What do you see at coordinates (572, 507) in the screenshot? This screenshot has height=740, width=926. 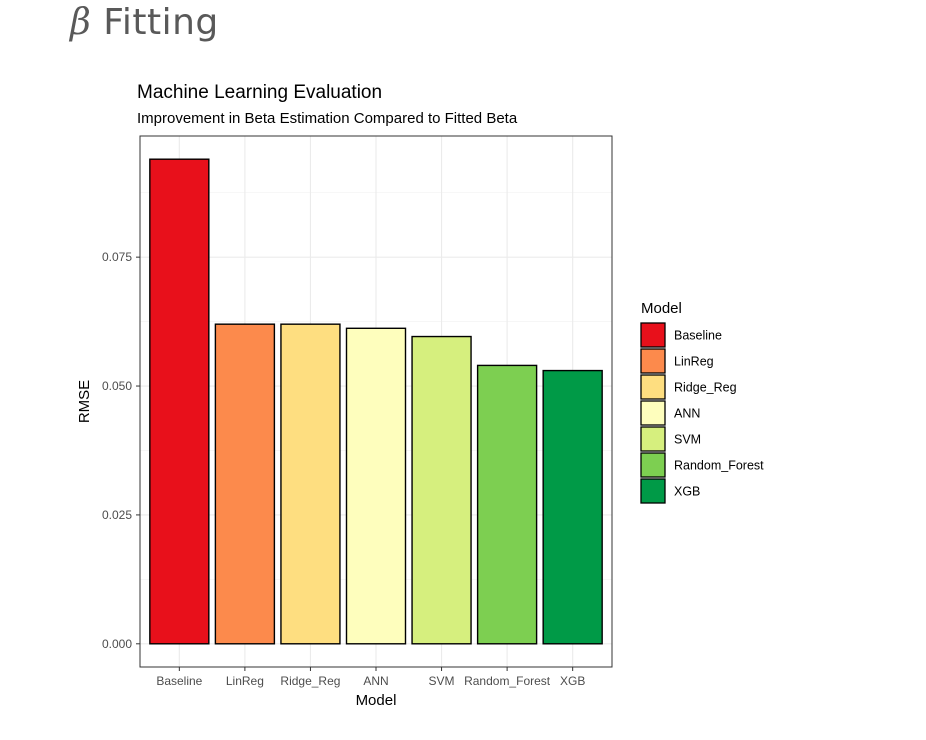 I see `bar-xgb` at bounding box center [572, 507].